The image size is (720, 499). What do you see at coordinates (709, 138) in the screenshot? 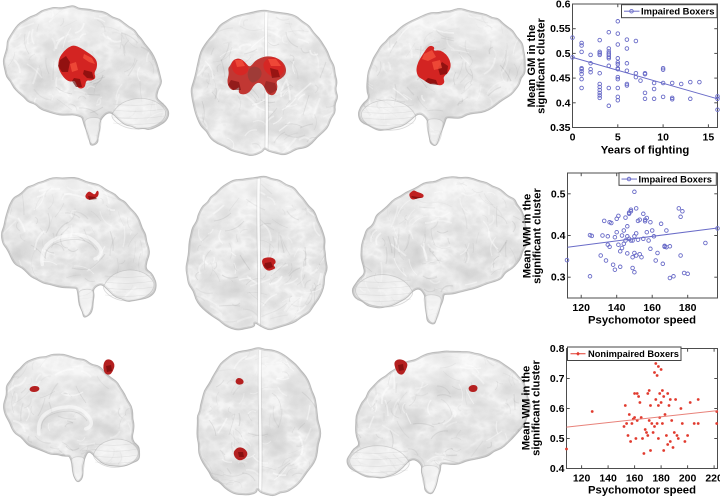
I see `svg-text: 15` at bounding box center [709, 138].